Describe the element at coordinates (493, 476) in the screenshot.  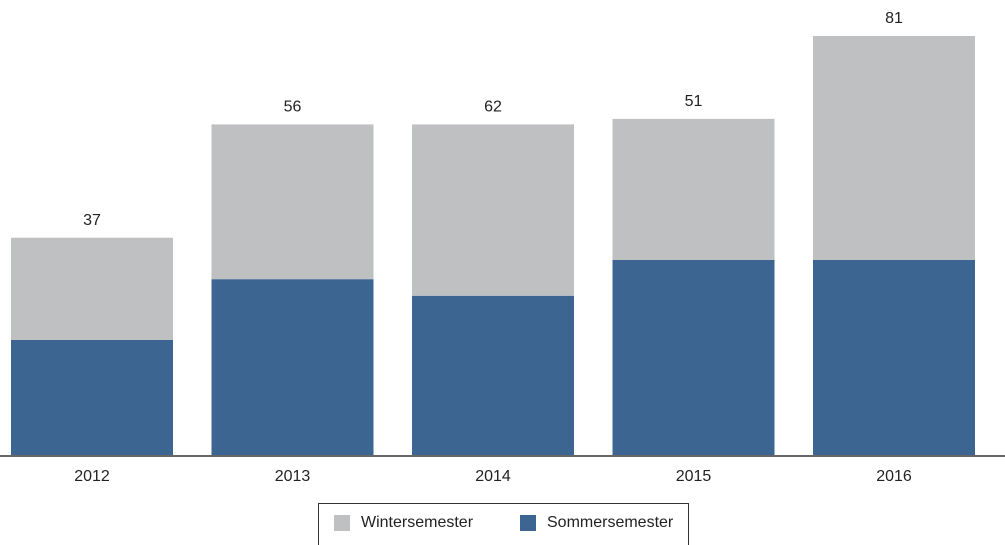
I see `x-tick-label: 2014` at that location.